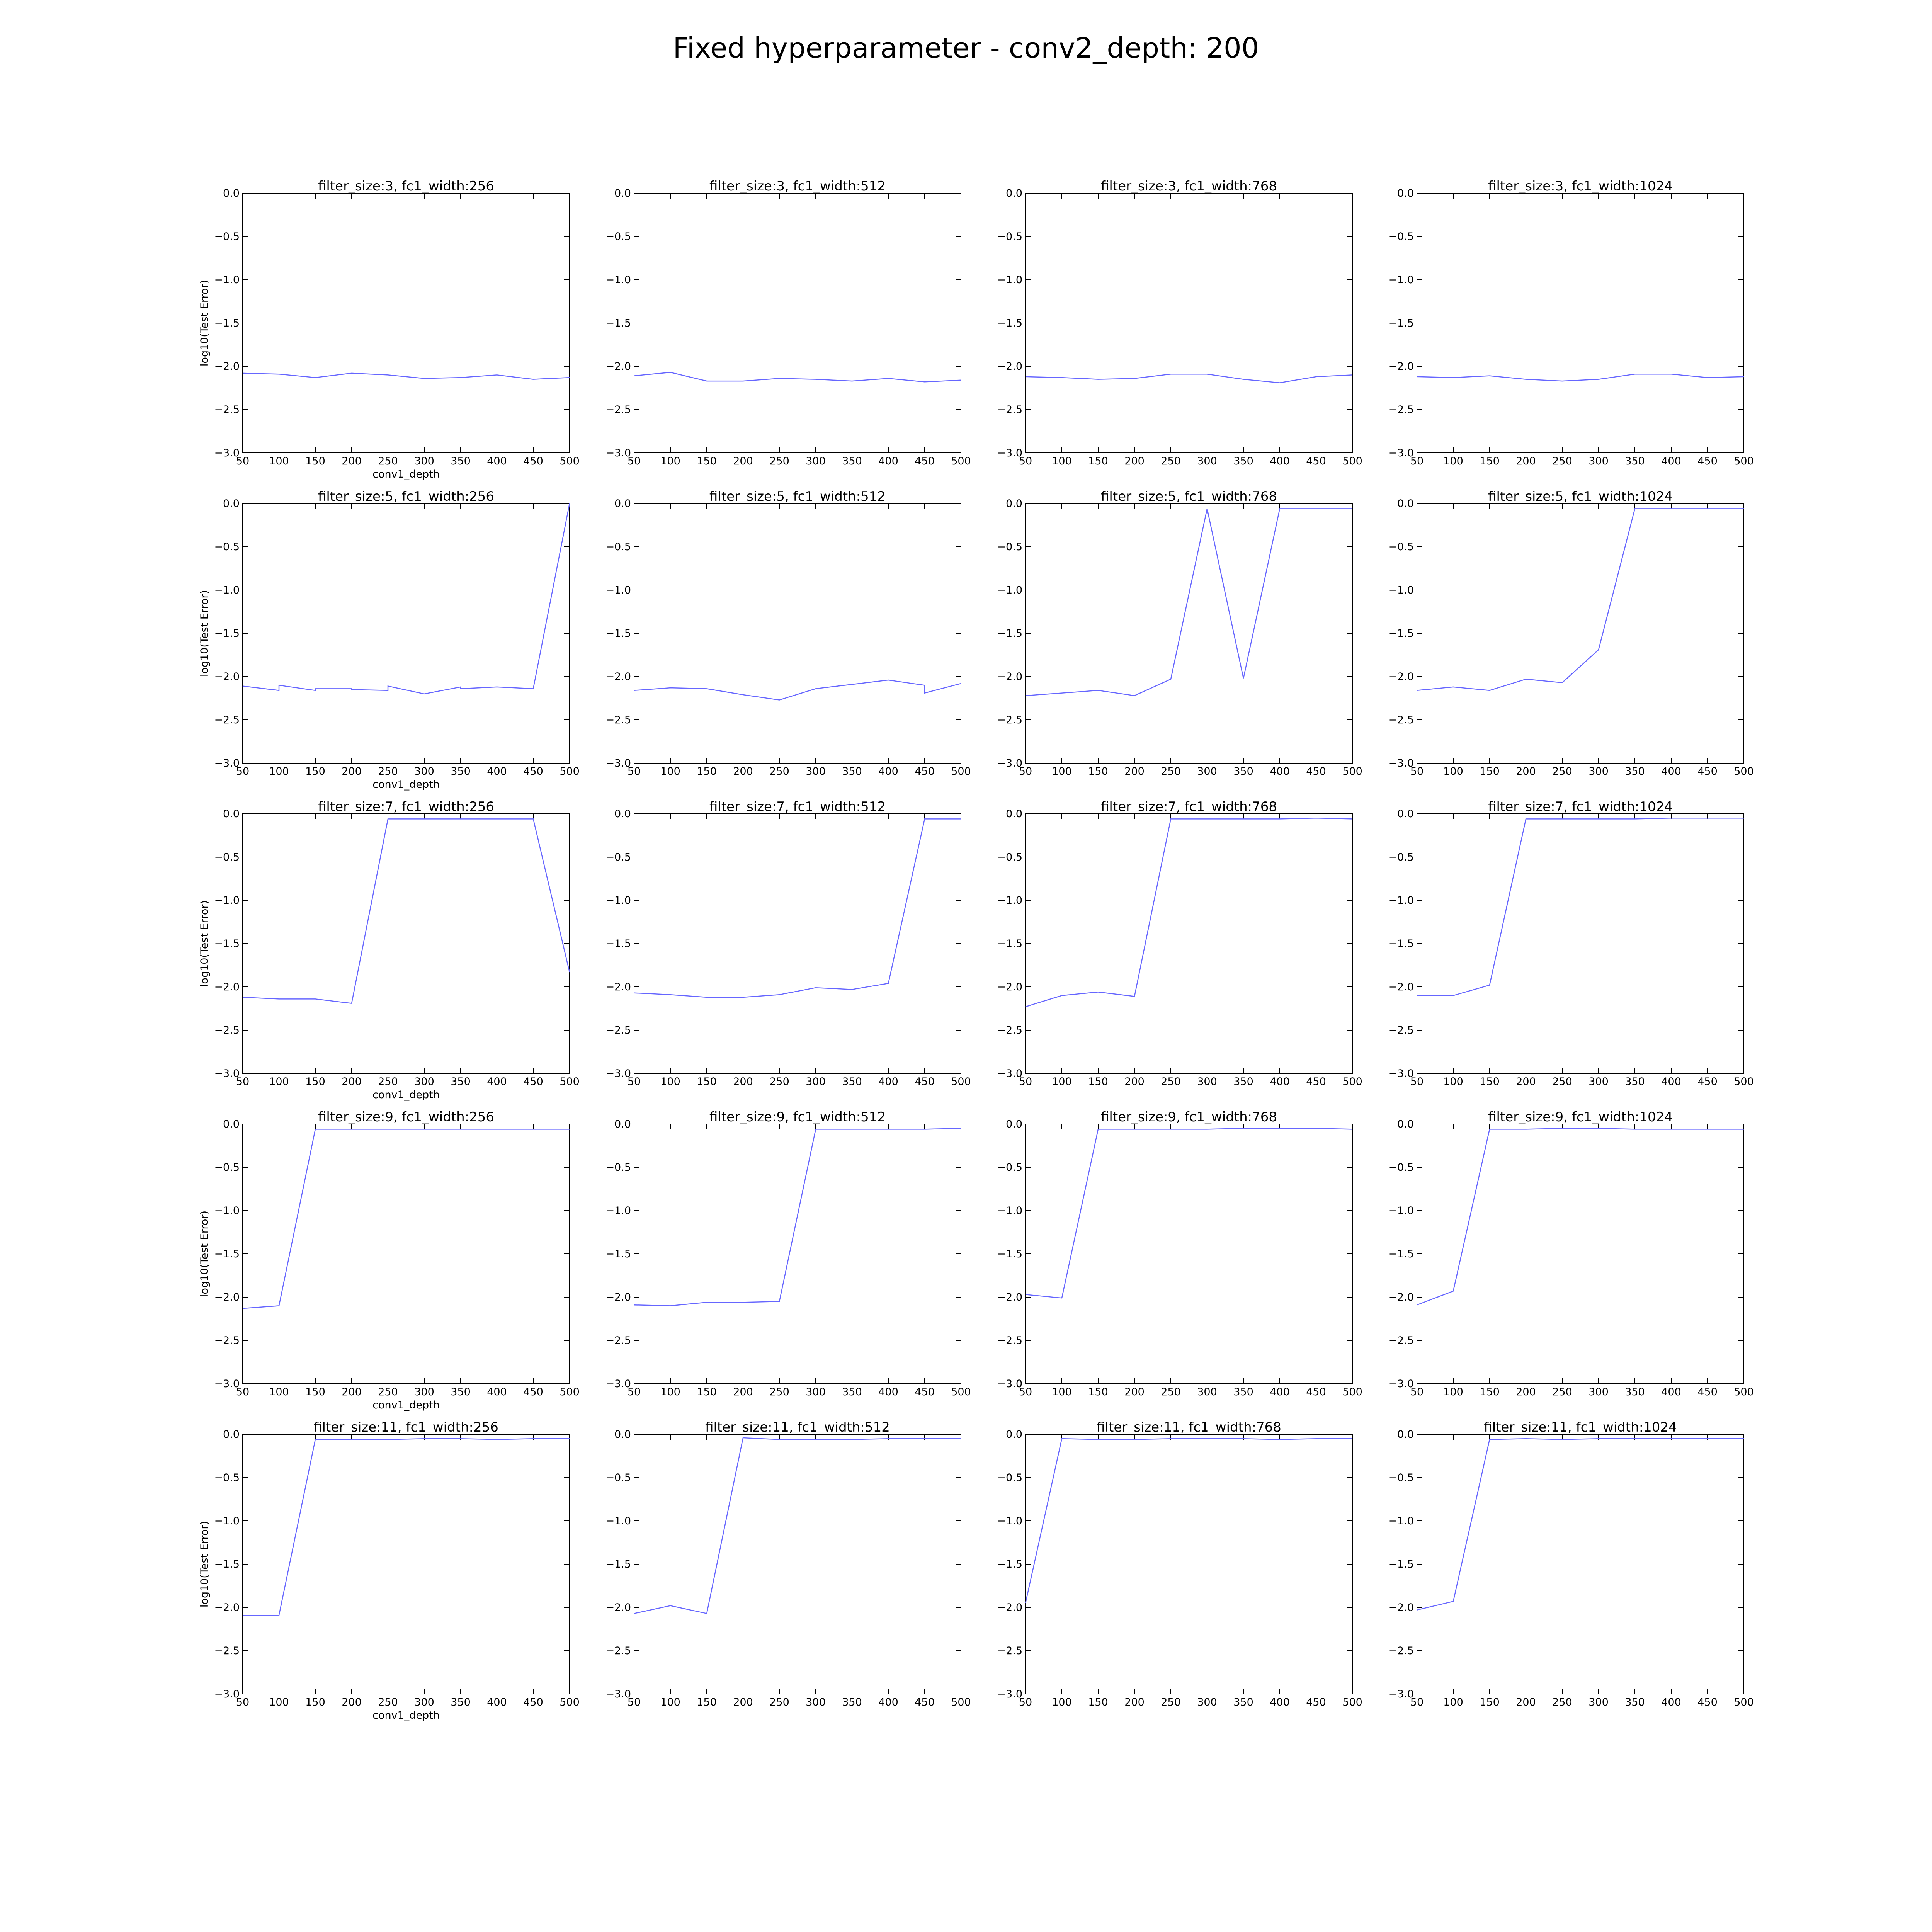 This screenshot has width=1932, height=1932. I want to click on subplot-title: filter_size:7, fc1_width:256, so click(406, 807).